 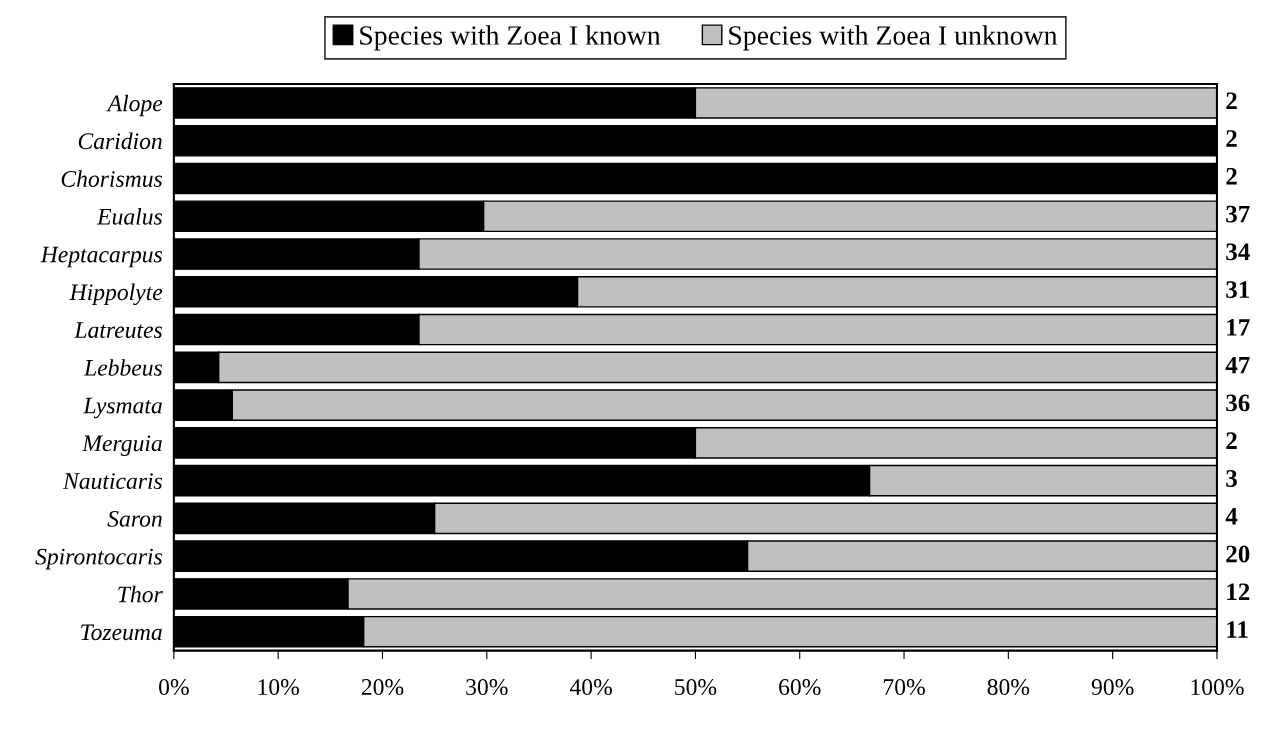 What do you see at coordinates (140, 594) in the screenshot?
I see `y-tick-label: Thor` at bounding box center [140, 594].